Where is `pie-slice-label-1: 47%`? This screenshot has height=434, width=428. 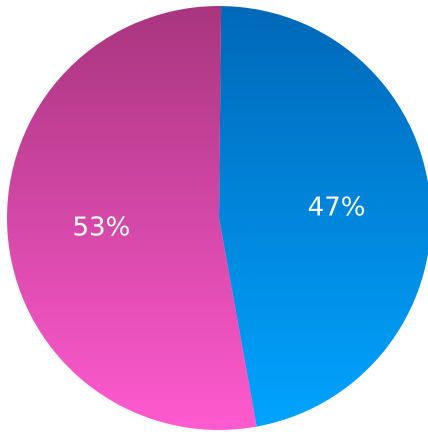
pie-slice-label-1: 47% is located at coordinates (337, 208).